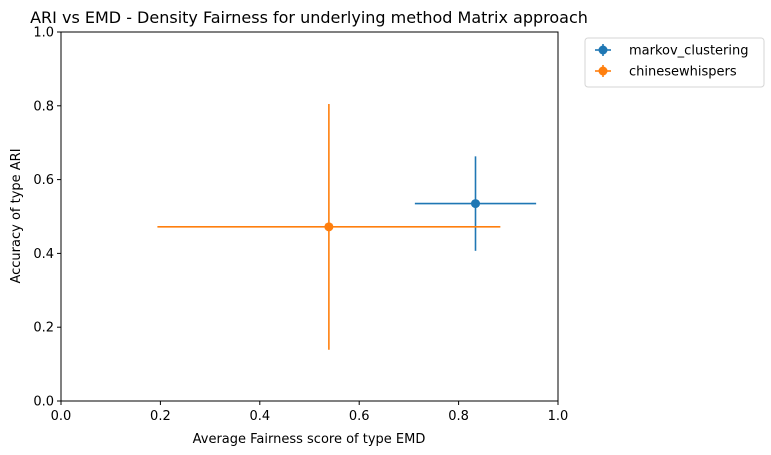 The image size is (771, 455). Describe the element at coordinates (160, 416) in the screenshot. I see `x-tick-label: 0.2` at that location.